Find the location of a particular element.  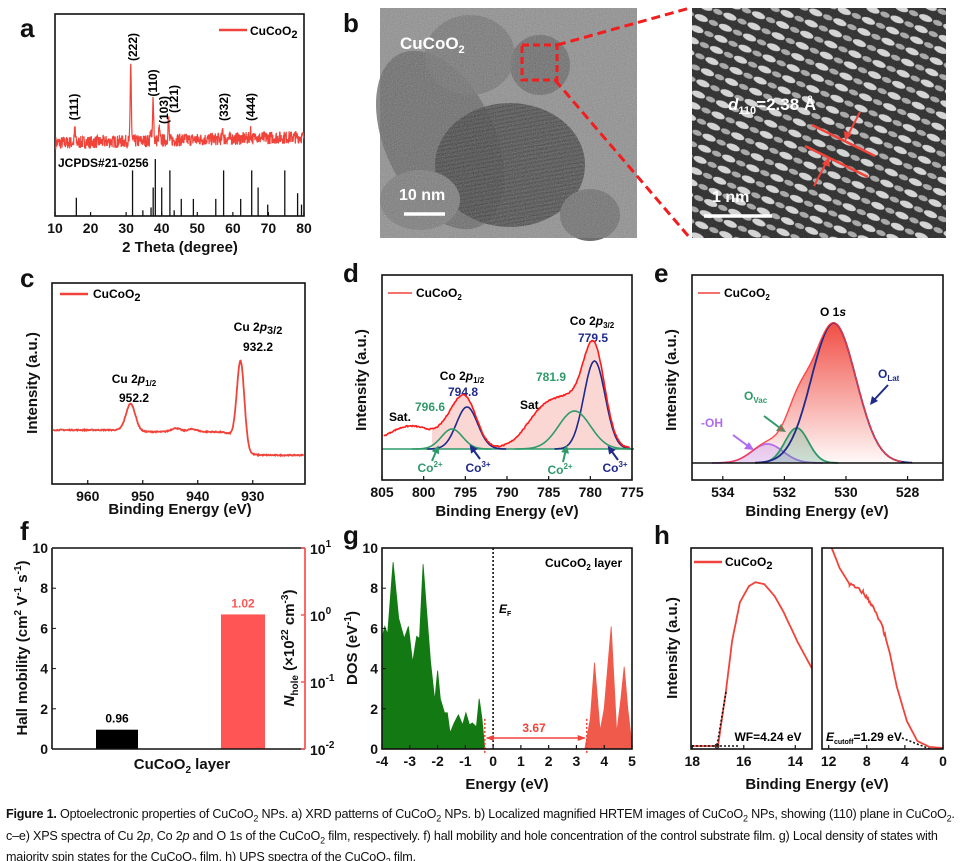

d-spacing-label: d110=2.38 Å is located at coordinates (772, 106).